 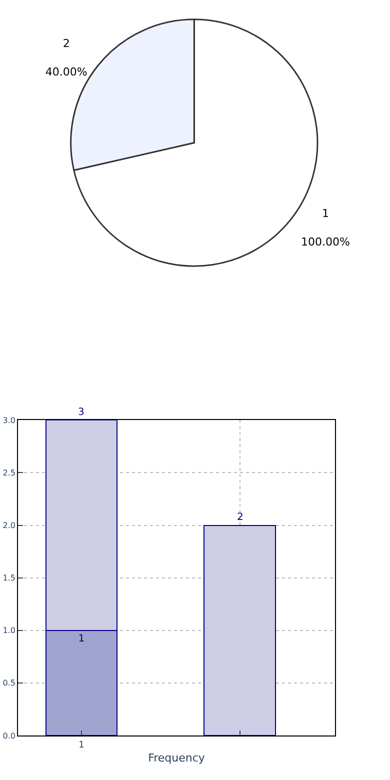 What do you see at coordinates (81, 745) in the screenshot?
I see `data-label: 1` at bounding box center [81, 745].